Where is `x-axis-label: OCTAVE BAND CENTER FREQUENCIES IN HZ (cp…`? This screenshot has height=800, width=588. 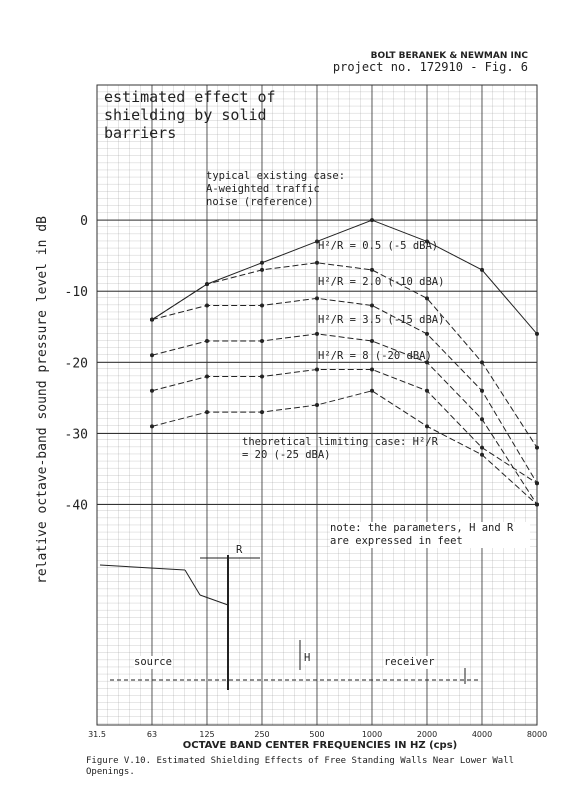
x-axis-label: OCTAVE BAND CENTER FREQUENCIES IN HZ (cp… is located at coordinates (320, 745).